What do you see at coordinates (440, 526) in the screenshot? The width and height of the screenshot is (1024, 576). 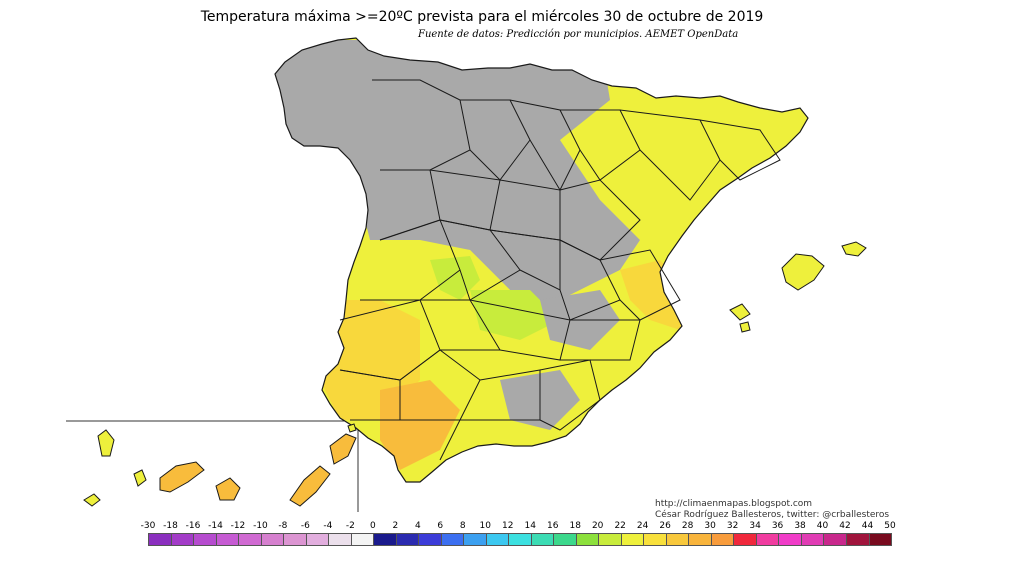 I see `scale-label: 6` at bounding box center [440, 526].